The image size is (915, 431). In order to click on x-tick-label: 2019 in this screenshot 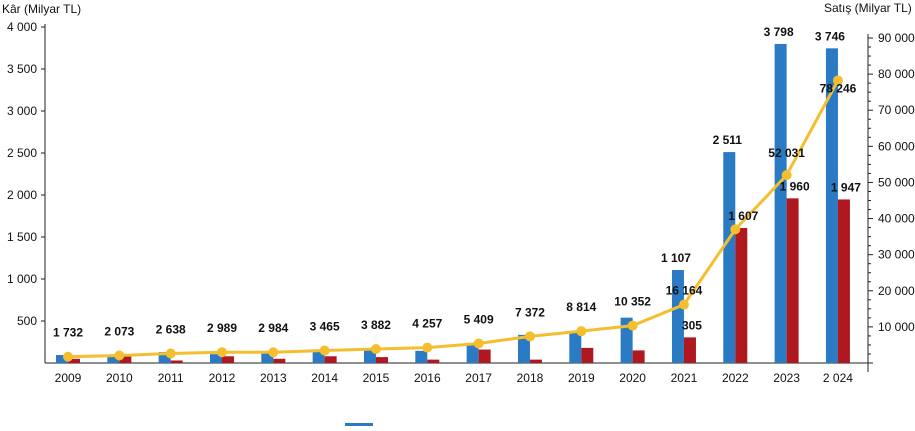, I will do `click(581, 378)`.